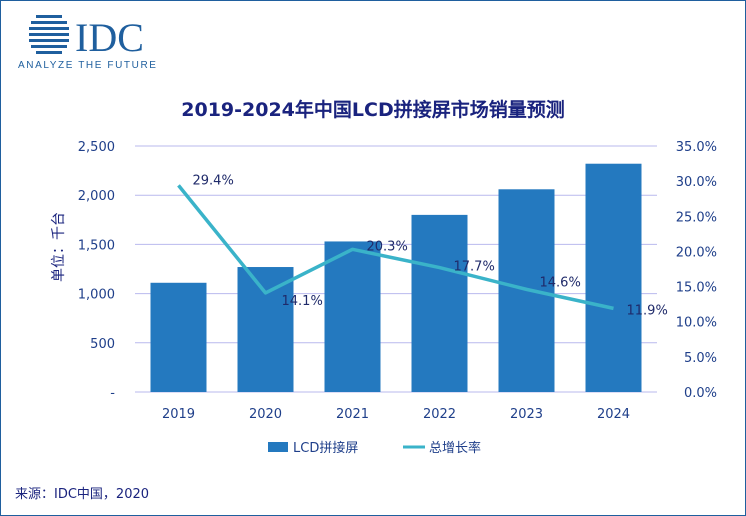  What do you see at coordinates (396, 414) in the screenshot?
I see `x-axis-ticks: 2019 2020 2021 2022 2023 2024` at bounding box center [396, 414].